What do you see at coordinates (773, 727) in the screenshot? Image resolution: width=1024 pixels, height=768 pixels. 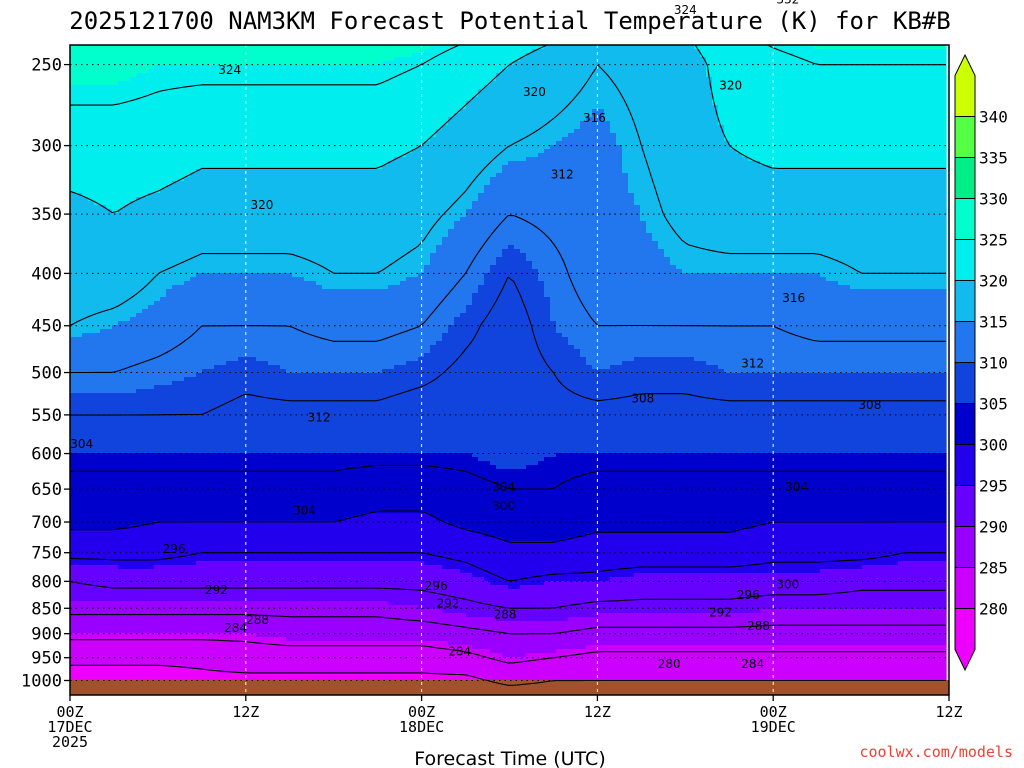 I see `x-tick-label: 19DEC` at bounding box center [773, 727].